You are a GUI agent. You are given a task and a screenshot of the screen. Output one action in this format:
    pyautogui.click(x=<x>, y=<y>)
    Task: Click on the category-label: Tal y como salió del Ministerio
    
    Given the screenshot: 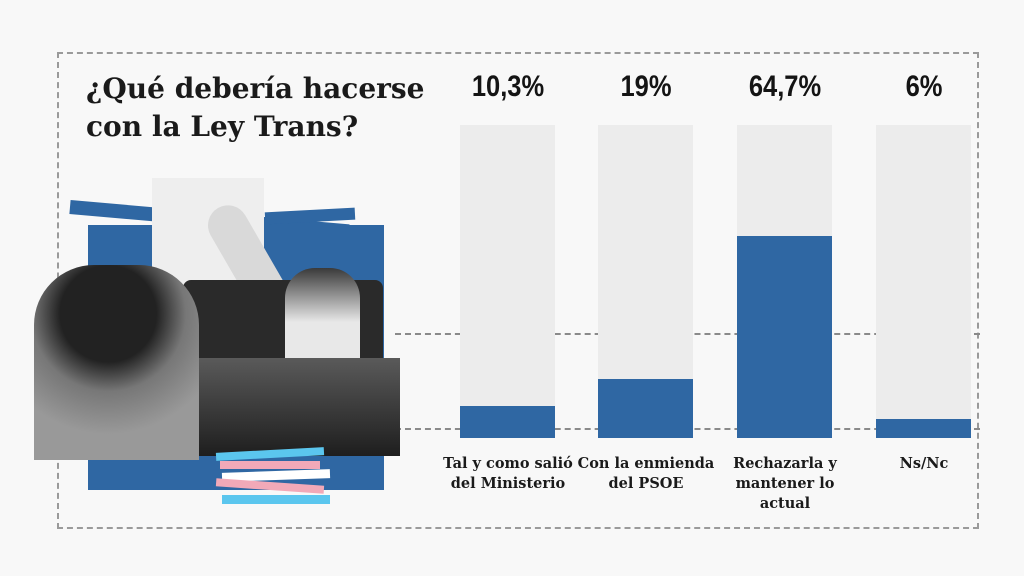 What is the action you would take?
    pyautogui.click(x=508, y=473)
    